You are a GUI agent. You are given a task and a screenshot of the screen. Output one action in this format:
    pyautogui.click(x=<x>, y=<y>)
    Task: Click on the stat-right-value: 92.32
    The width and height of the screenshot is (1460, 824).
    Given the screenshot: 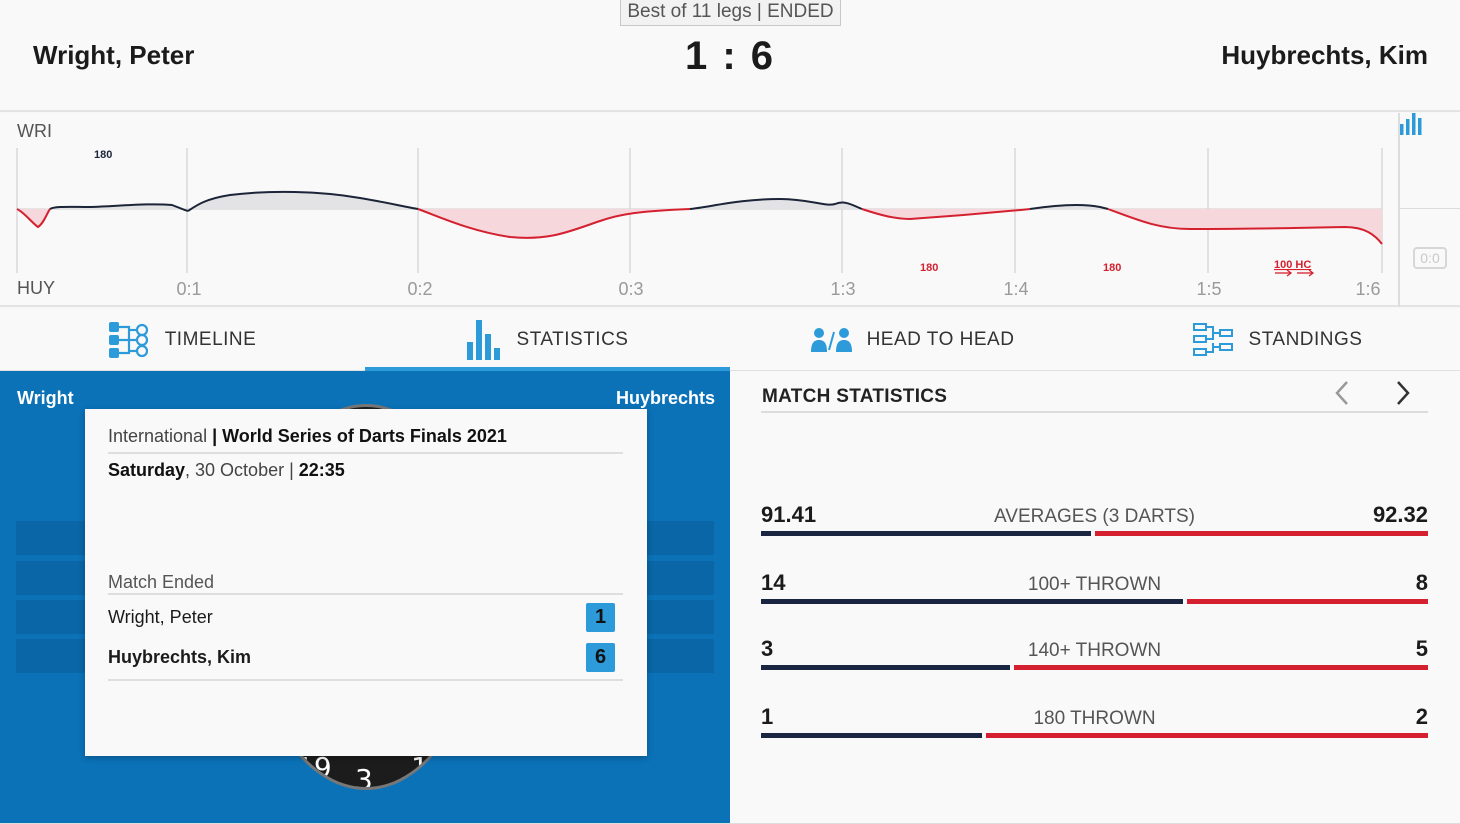 What is the action you would take?
    pyautogui.click(x=1400, y=514)
    